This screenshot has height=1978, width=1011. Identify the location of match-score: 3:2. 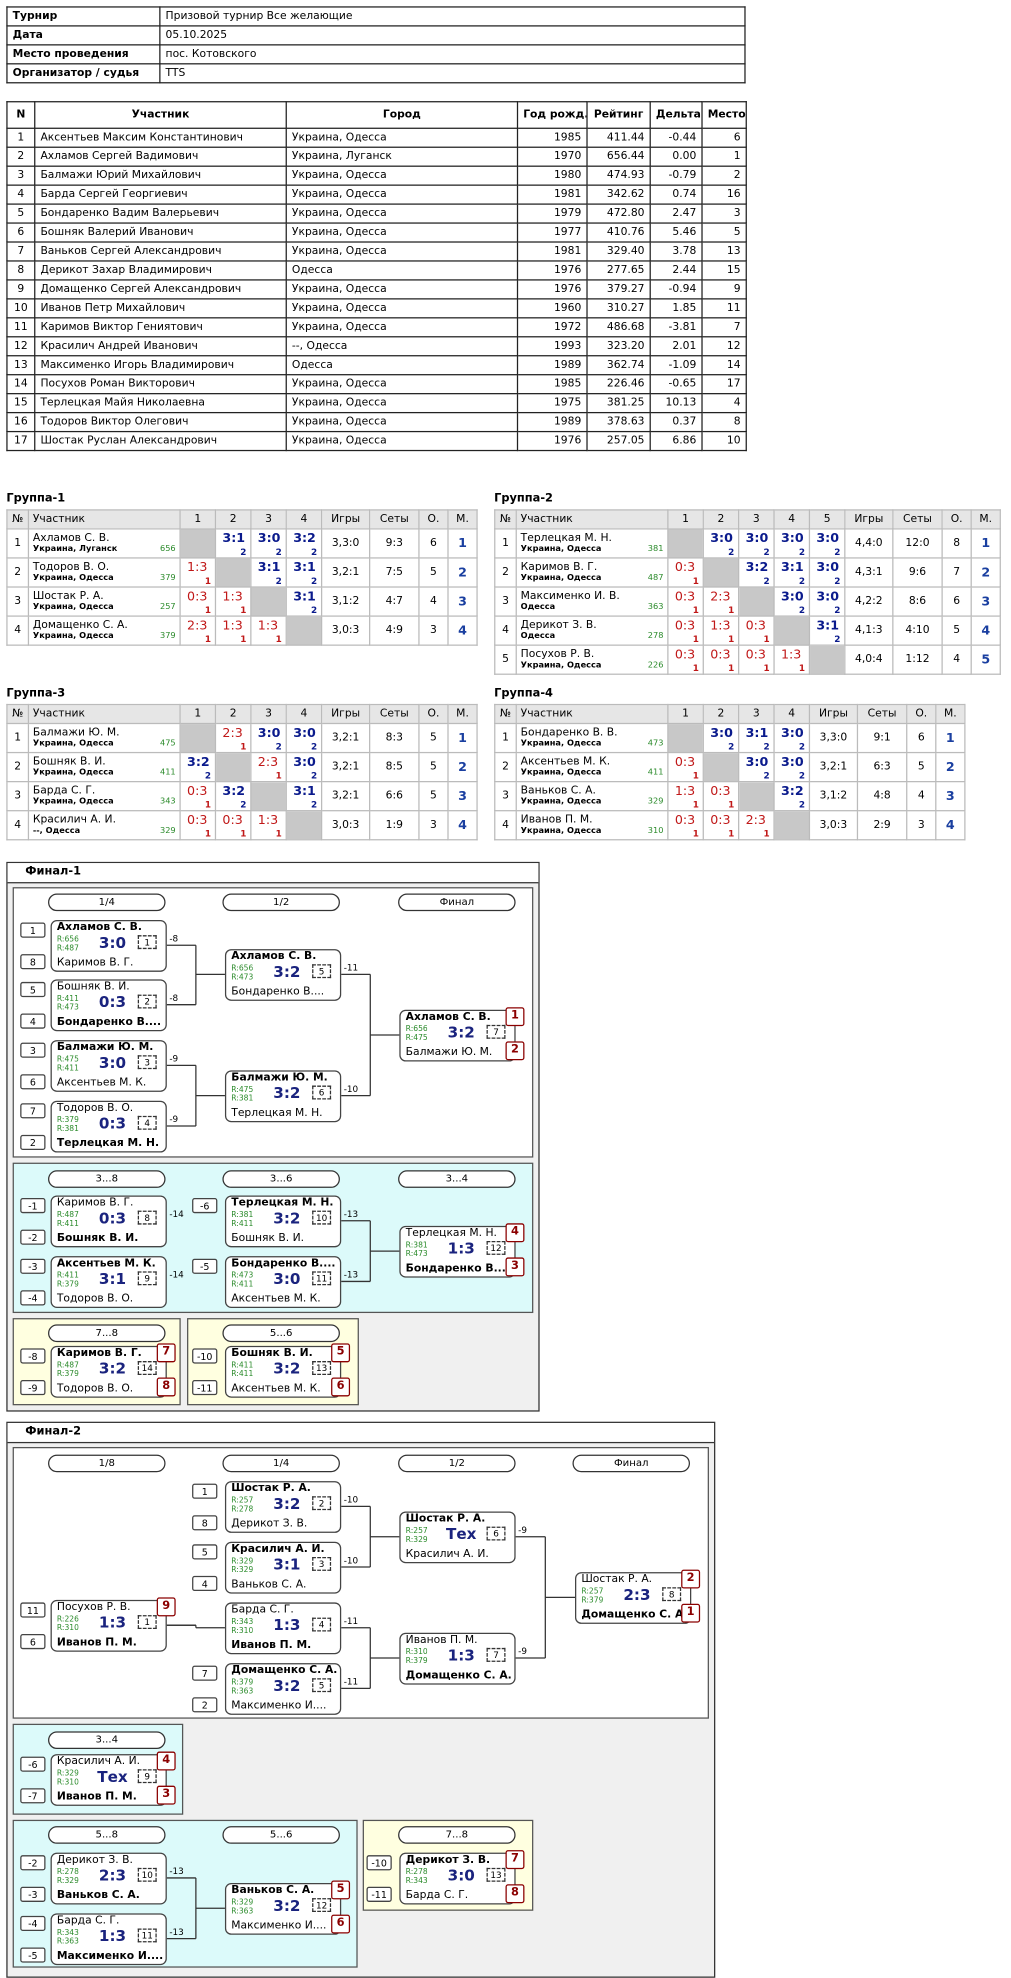
(112, 1368).